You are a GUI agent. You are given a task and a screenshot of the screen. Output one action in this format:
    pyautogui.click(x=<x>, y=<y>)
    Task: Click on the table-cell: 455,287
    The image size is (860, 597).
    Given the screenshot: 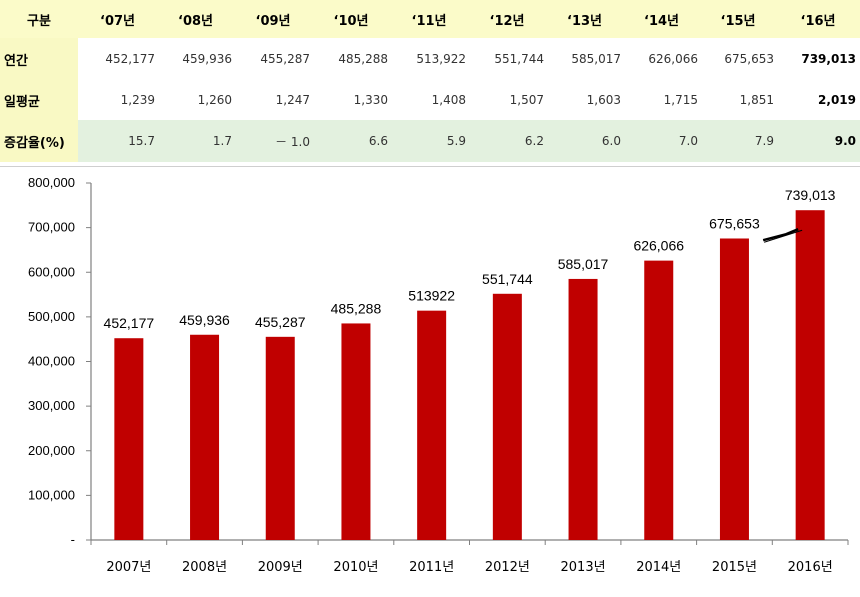 What is the action you would take?
    pyautogui.click(x=273, y=59)
    